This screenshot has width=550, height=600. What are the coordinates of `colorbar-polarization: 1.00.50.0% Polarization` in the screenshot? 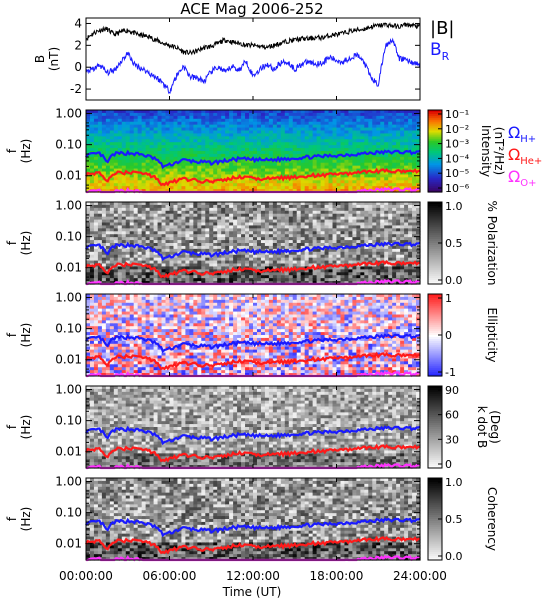 It's located at (463, 243).